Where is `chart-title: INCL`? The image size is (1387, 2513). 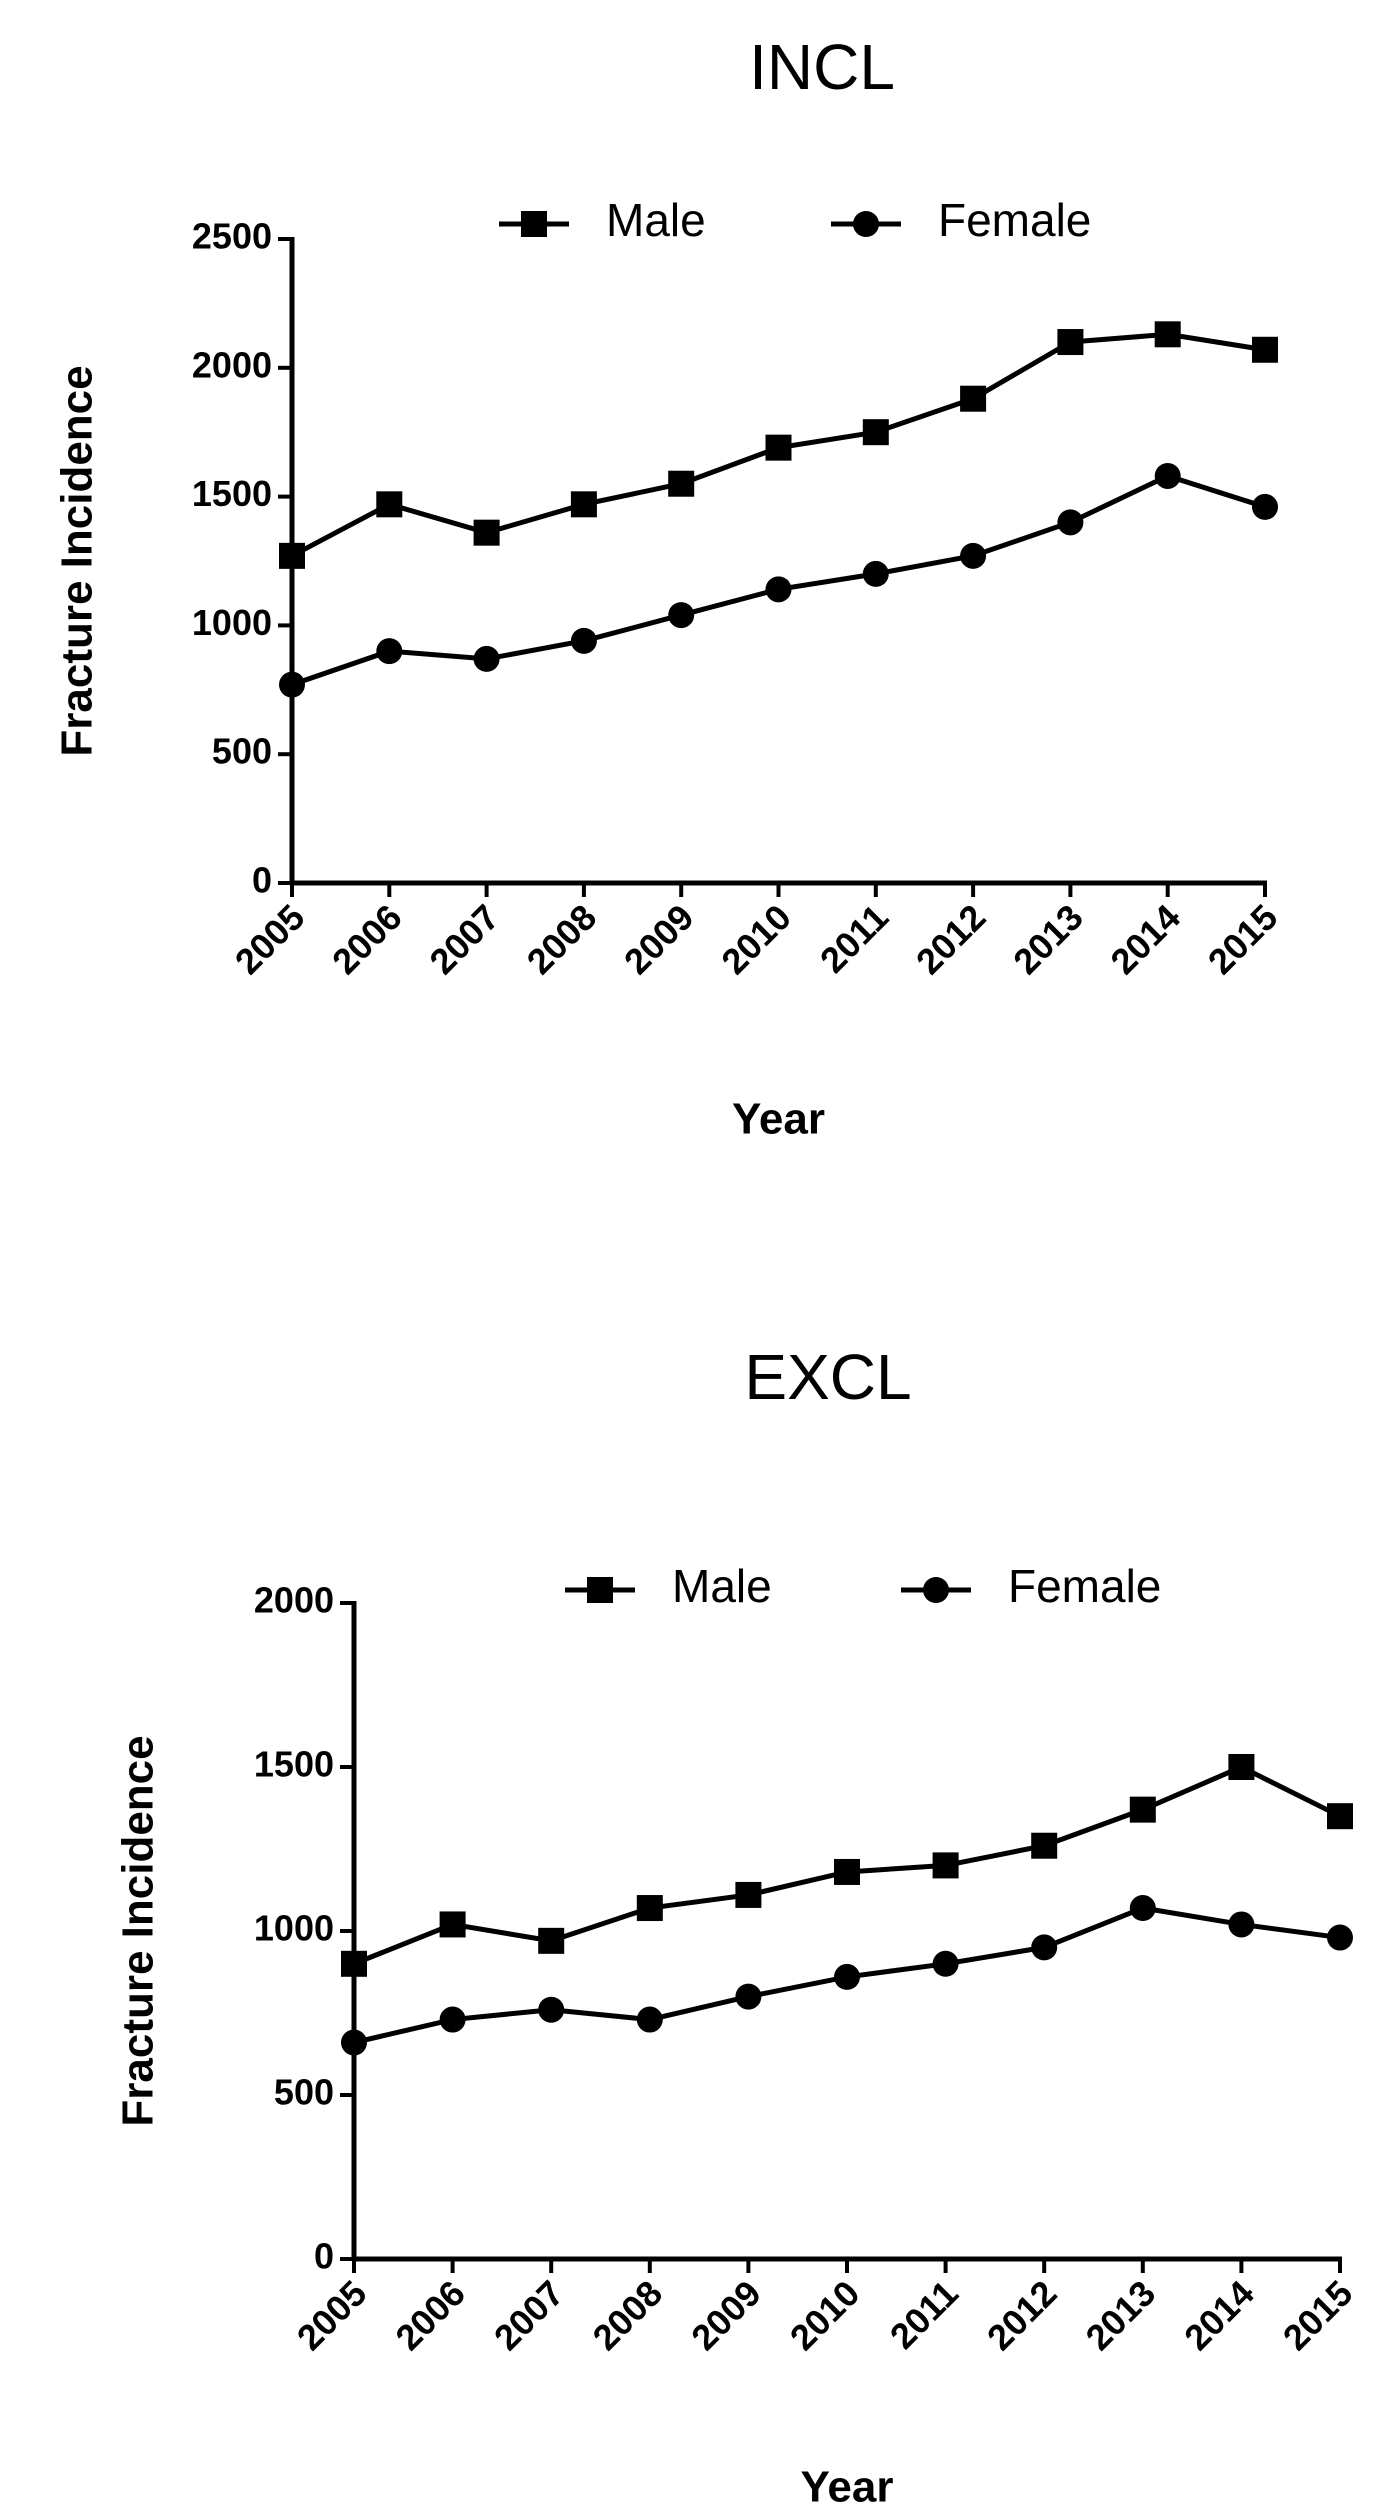 chart-title: INCL is located at coordinates (822, 67).